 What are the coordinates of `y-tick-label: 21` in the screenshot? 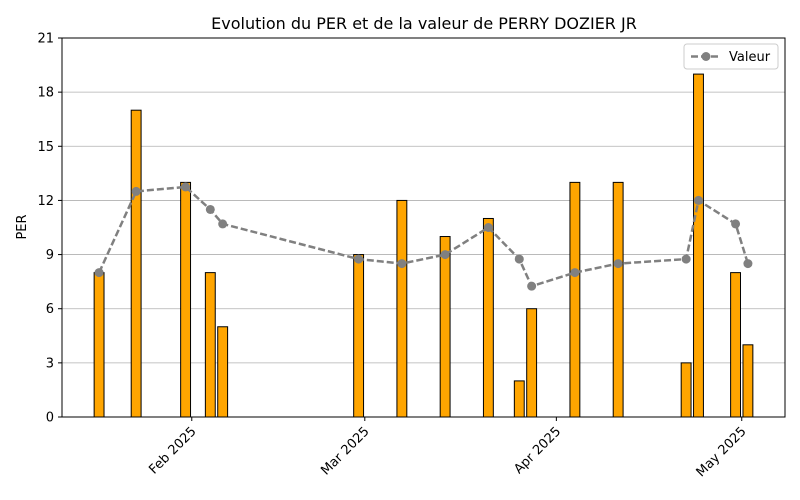 It's located at (45, 39).